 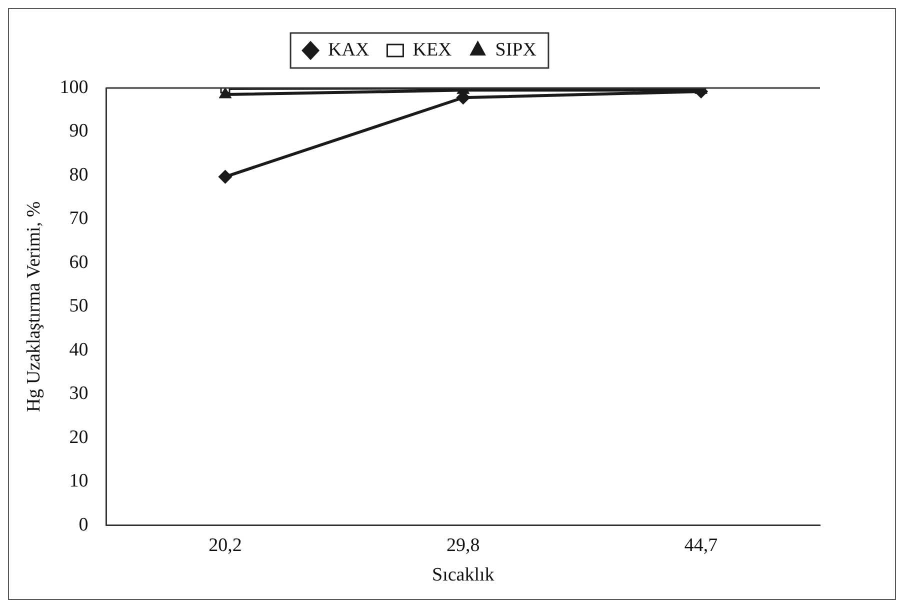 What do you see at coordinates (74, 87) in the screenshot?
I see `y-tick-label: 100` at bounding box center [74, 87].